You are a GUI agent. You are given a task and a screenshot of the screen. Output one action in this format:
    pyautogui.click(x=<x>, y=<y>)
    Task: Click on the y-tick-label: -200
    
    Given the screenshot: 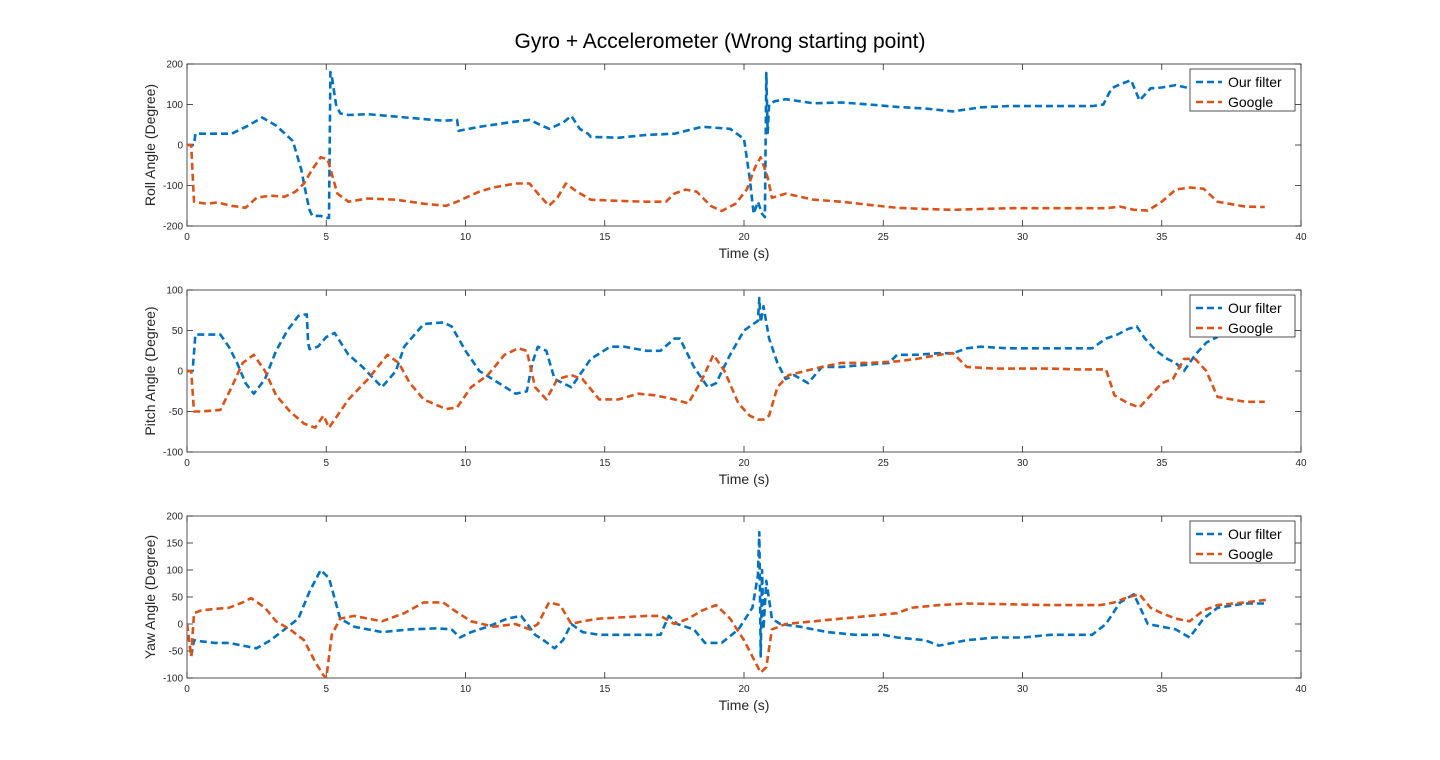 What is the action you would take?
    pyautogui.click(x=173, y=227)
    